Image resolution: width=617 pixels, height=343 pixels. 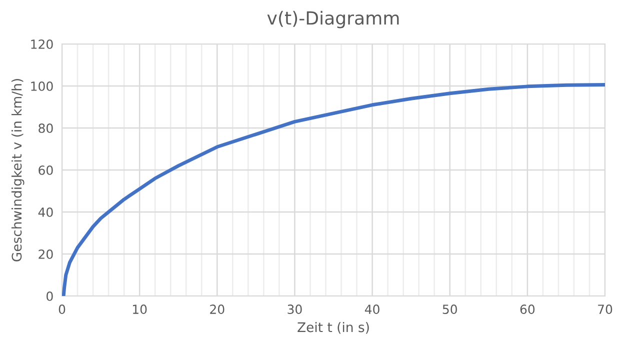 What do you see at coordinates (62, 309) in the screenshot?
I see `x-tick-label: 0` at bounding box center [62, 309].